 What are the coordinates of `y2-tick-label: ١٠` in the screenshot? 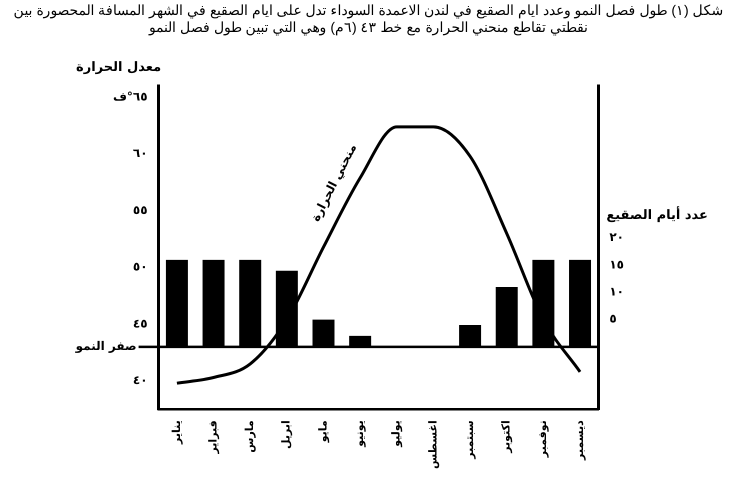 It's located at (616, 291).